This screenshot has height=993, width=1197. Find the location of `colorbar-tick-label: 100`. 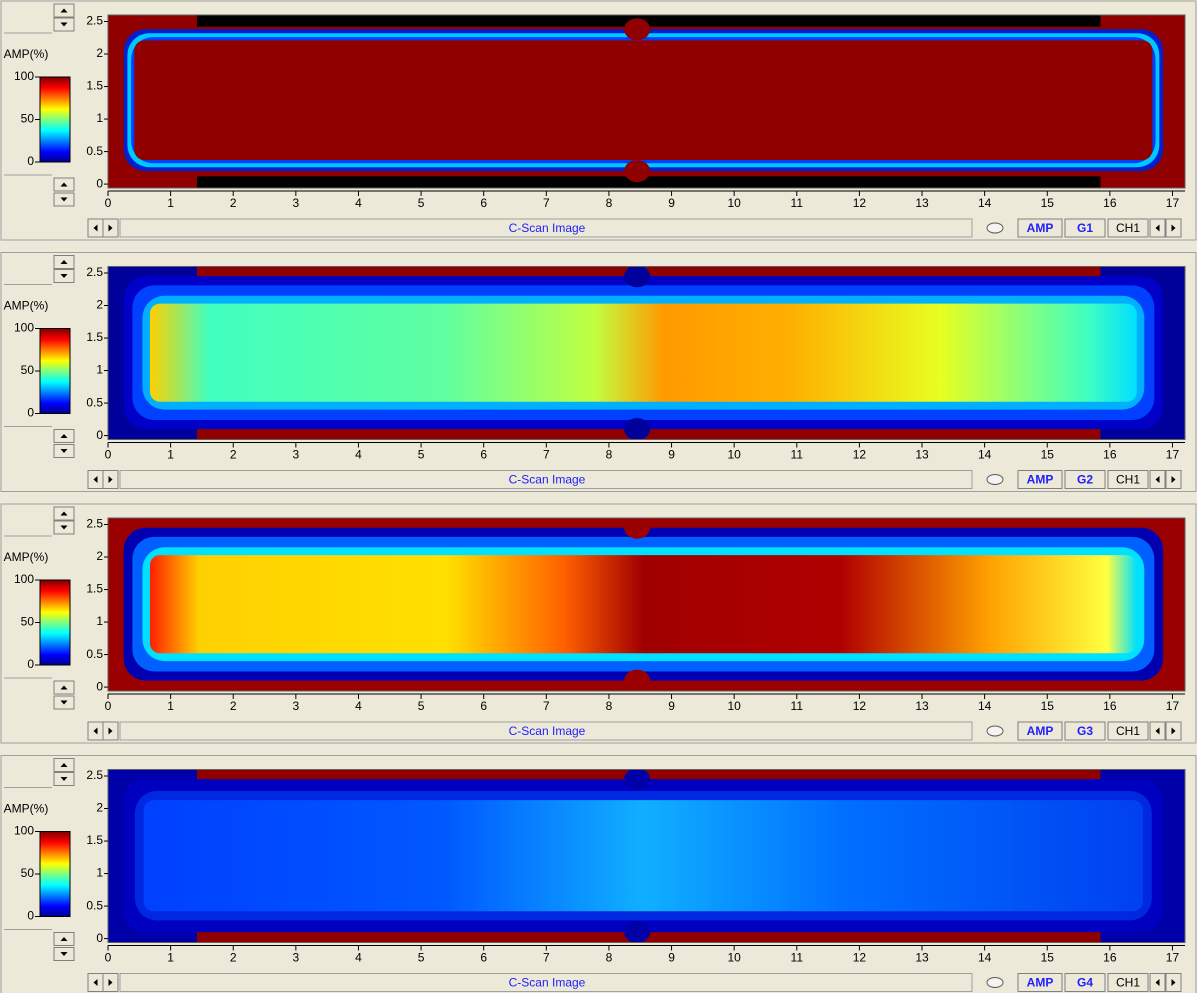

colorbar-tick-label: 100 is located at coordinates (24, 579).